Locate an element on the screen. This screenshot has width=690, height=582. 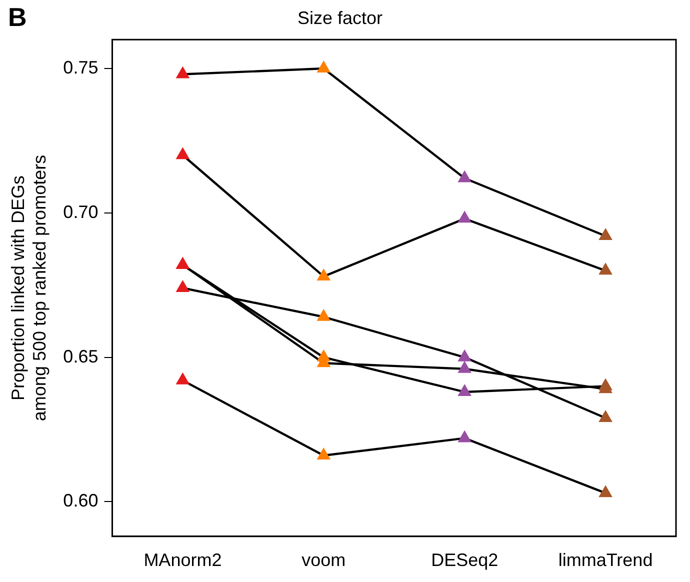
y-tick-label: 0.75 is located at coordinates (80, 67).